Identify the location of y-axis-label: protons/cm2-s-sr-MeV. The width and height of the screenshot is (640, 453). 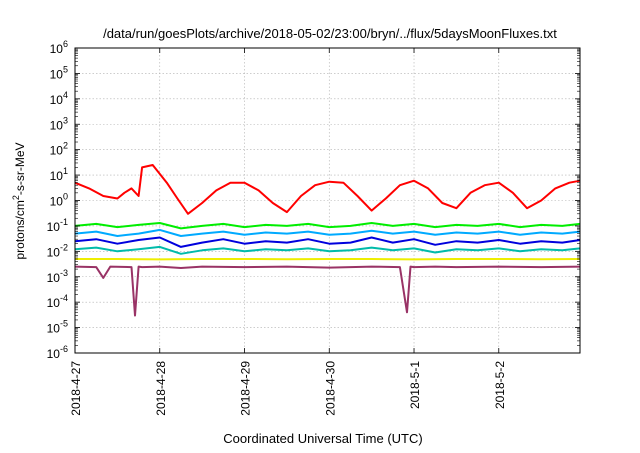
(19, 200).